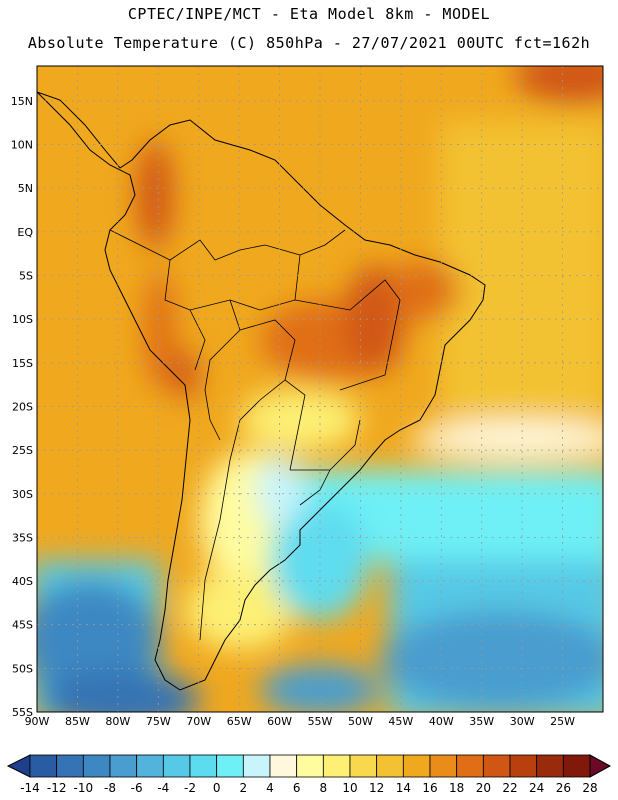 The width and height of the screenshot is (618, 800). What do you see at coordinates (22, 712) in the screenshot?
I see `lat-label: 55S` at bounding box center [22, 712].